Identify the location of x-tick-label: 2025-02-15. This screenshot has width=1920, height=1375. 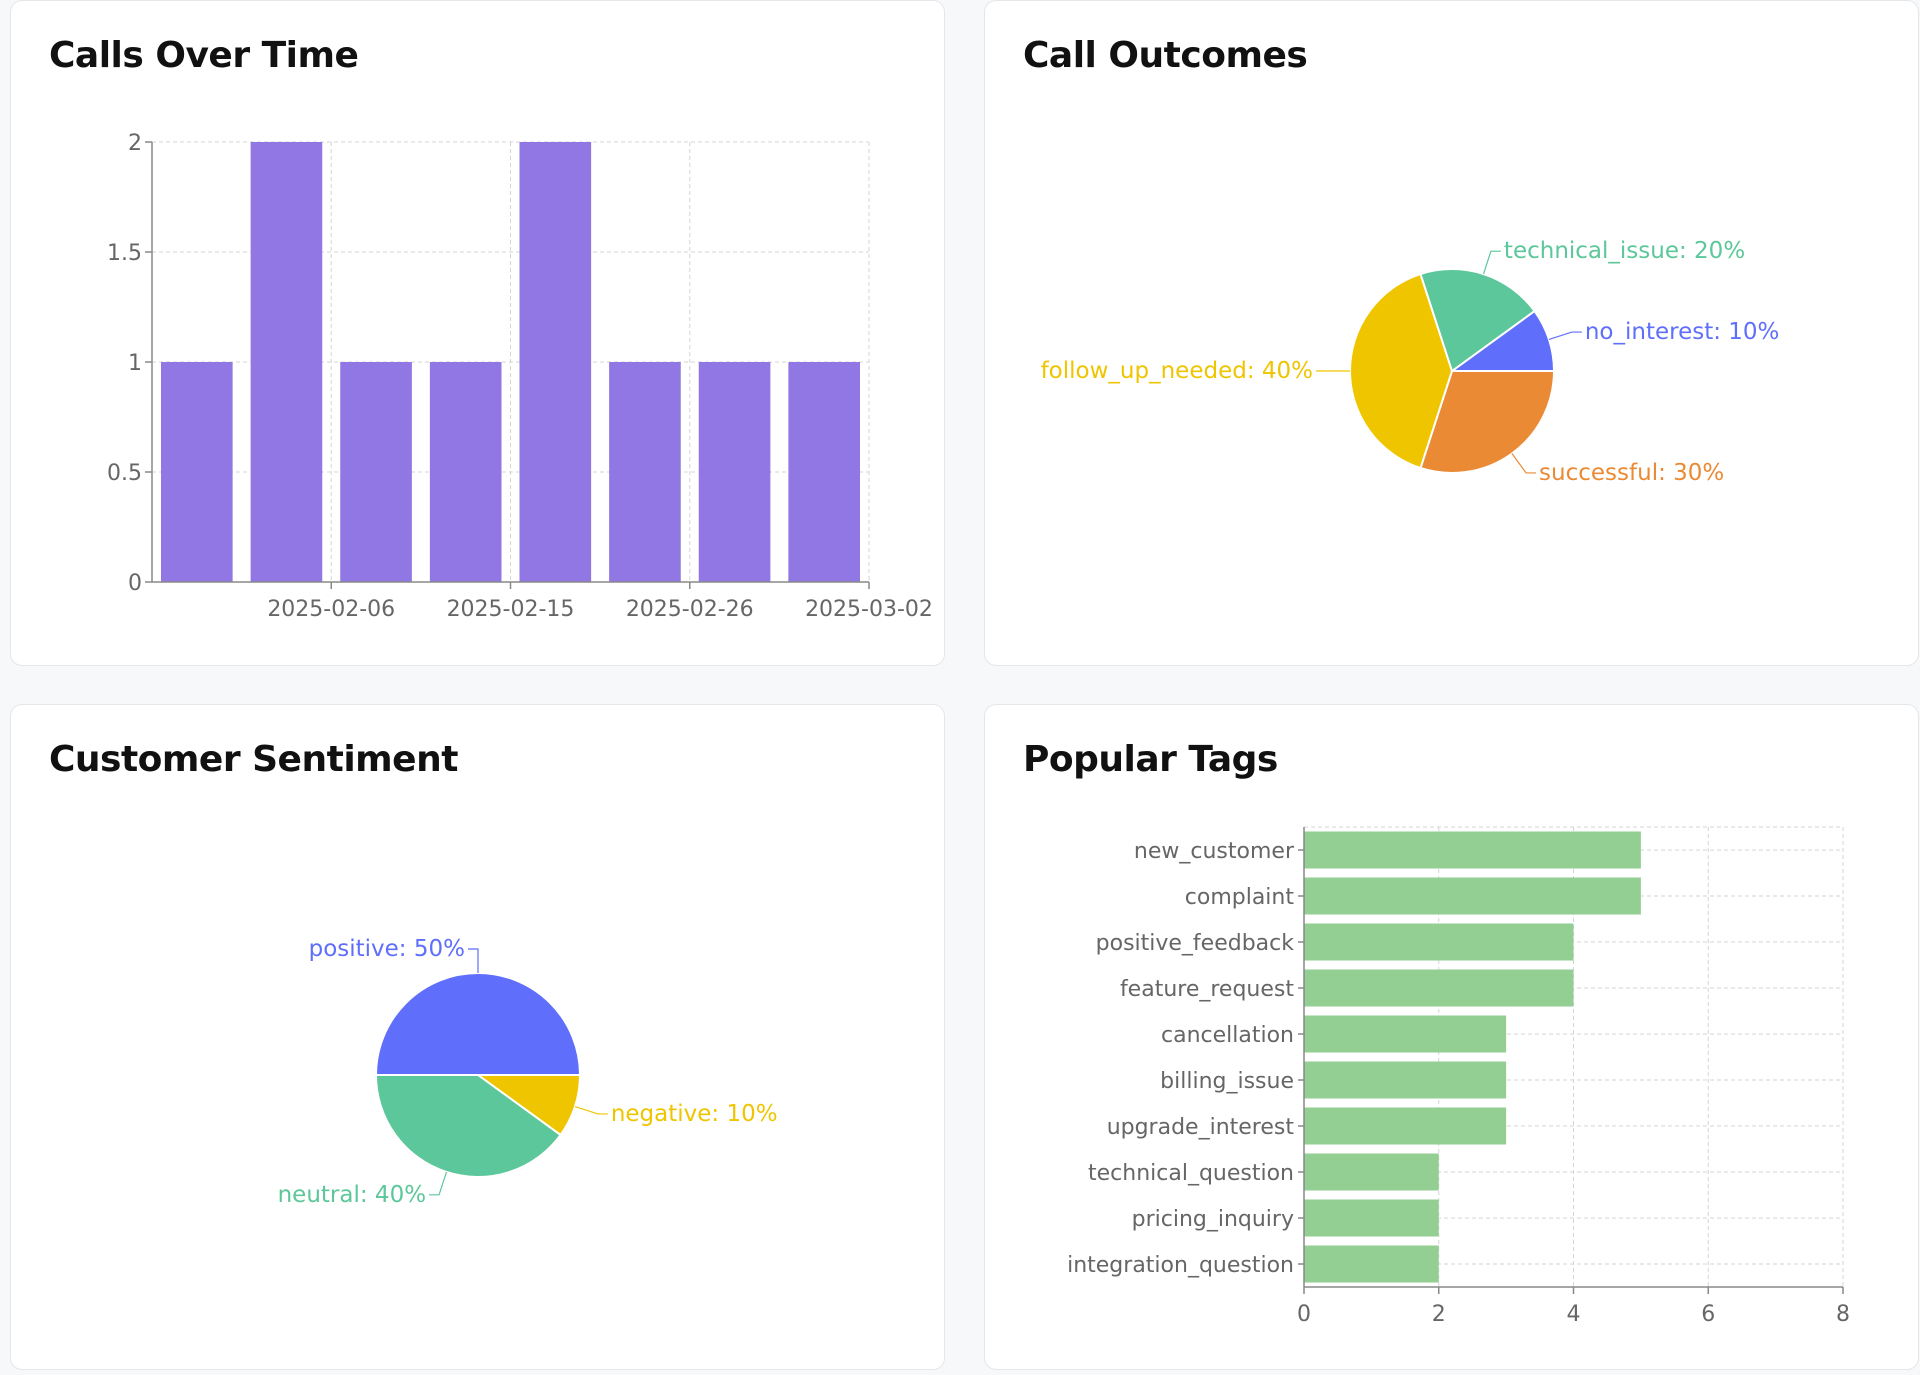
(511, 609).